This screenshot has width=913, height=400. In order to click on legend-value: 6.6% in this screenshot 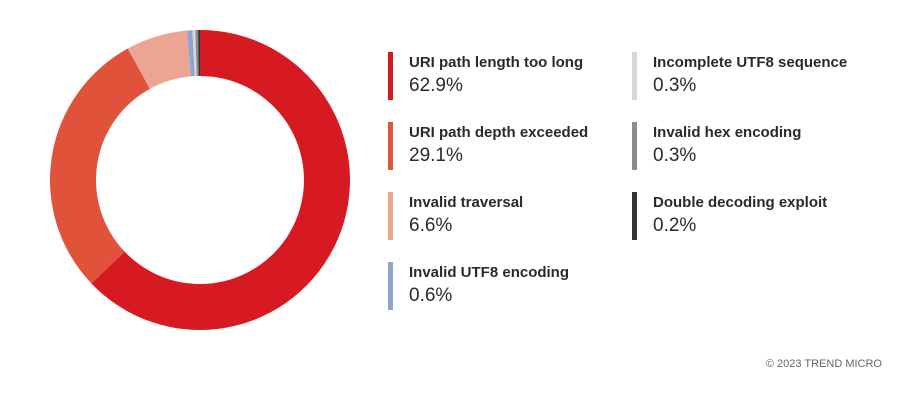, I will do `click(431, 225)`.